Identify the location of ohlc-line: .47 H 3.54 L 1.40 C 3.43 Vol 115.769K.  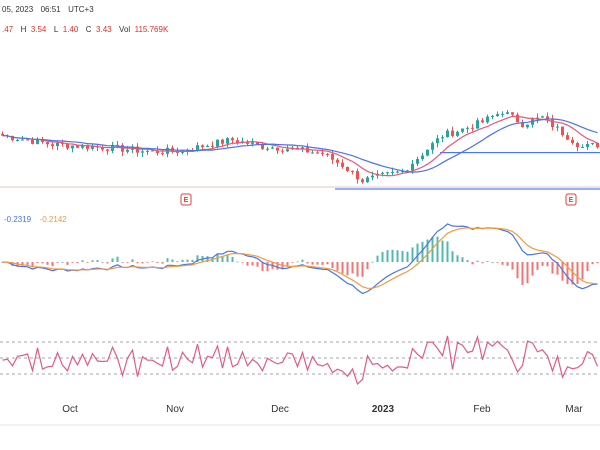
(85, 27).